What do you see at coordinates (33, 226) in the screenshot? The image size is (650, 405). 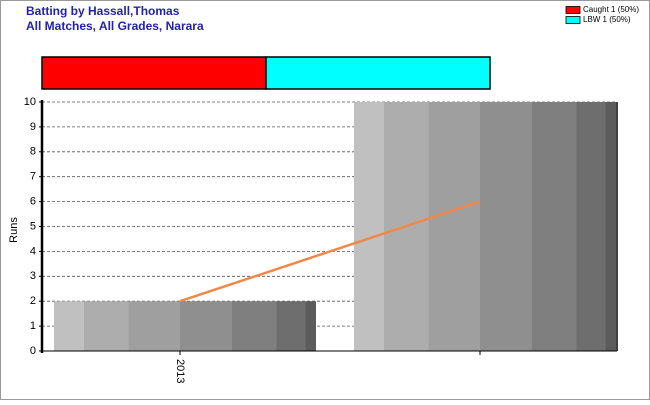 I see `y-tick-label: 5` at bounding box center [33, 226].